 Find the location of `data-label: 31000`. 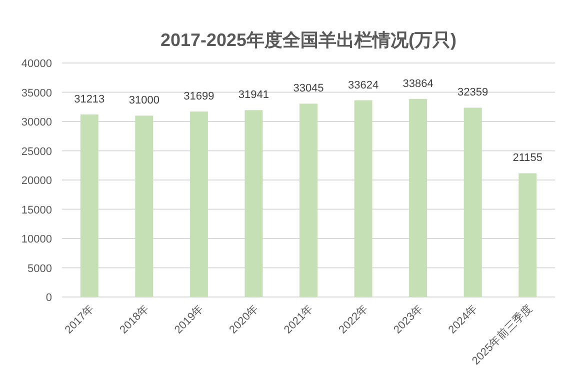

data-label: 31000 is located at coordinates (144, 100).